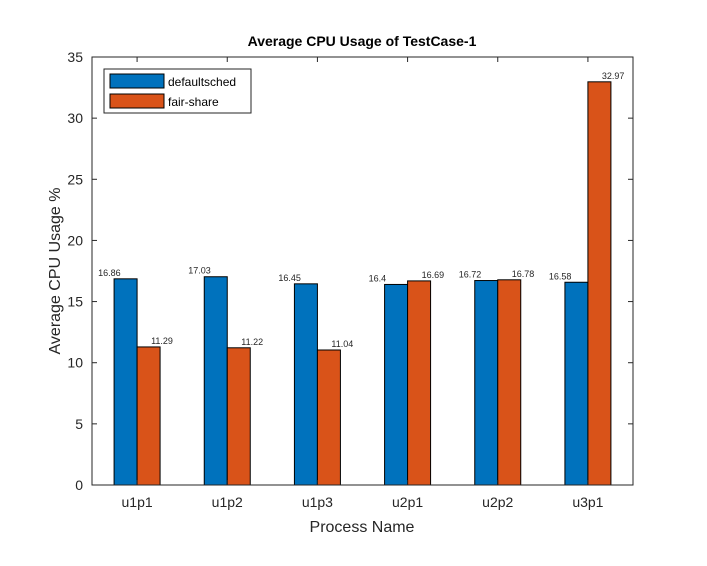 The image size is (707, 566). What do you see at coordinates (599, 283) in the screenshot?
I see `bar-fair-share-u3p1` at bounding box center [599, 283].